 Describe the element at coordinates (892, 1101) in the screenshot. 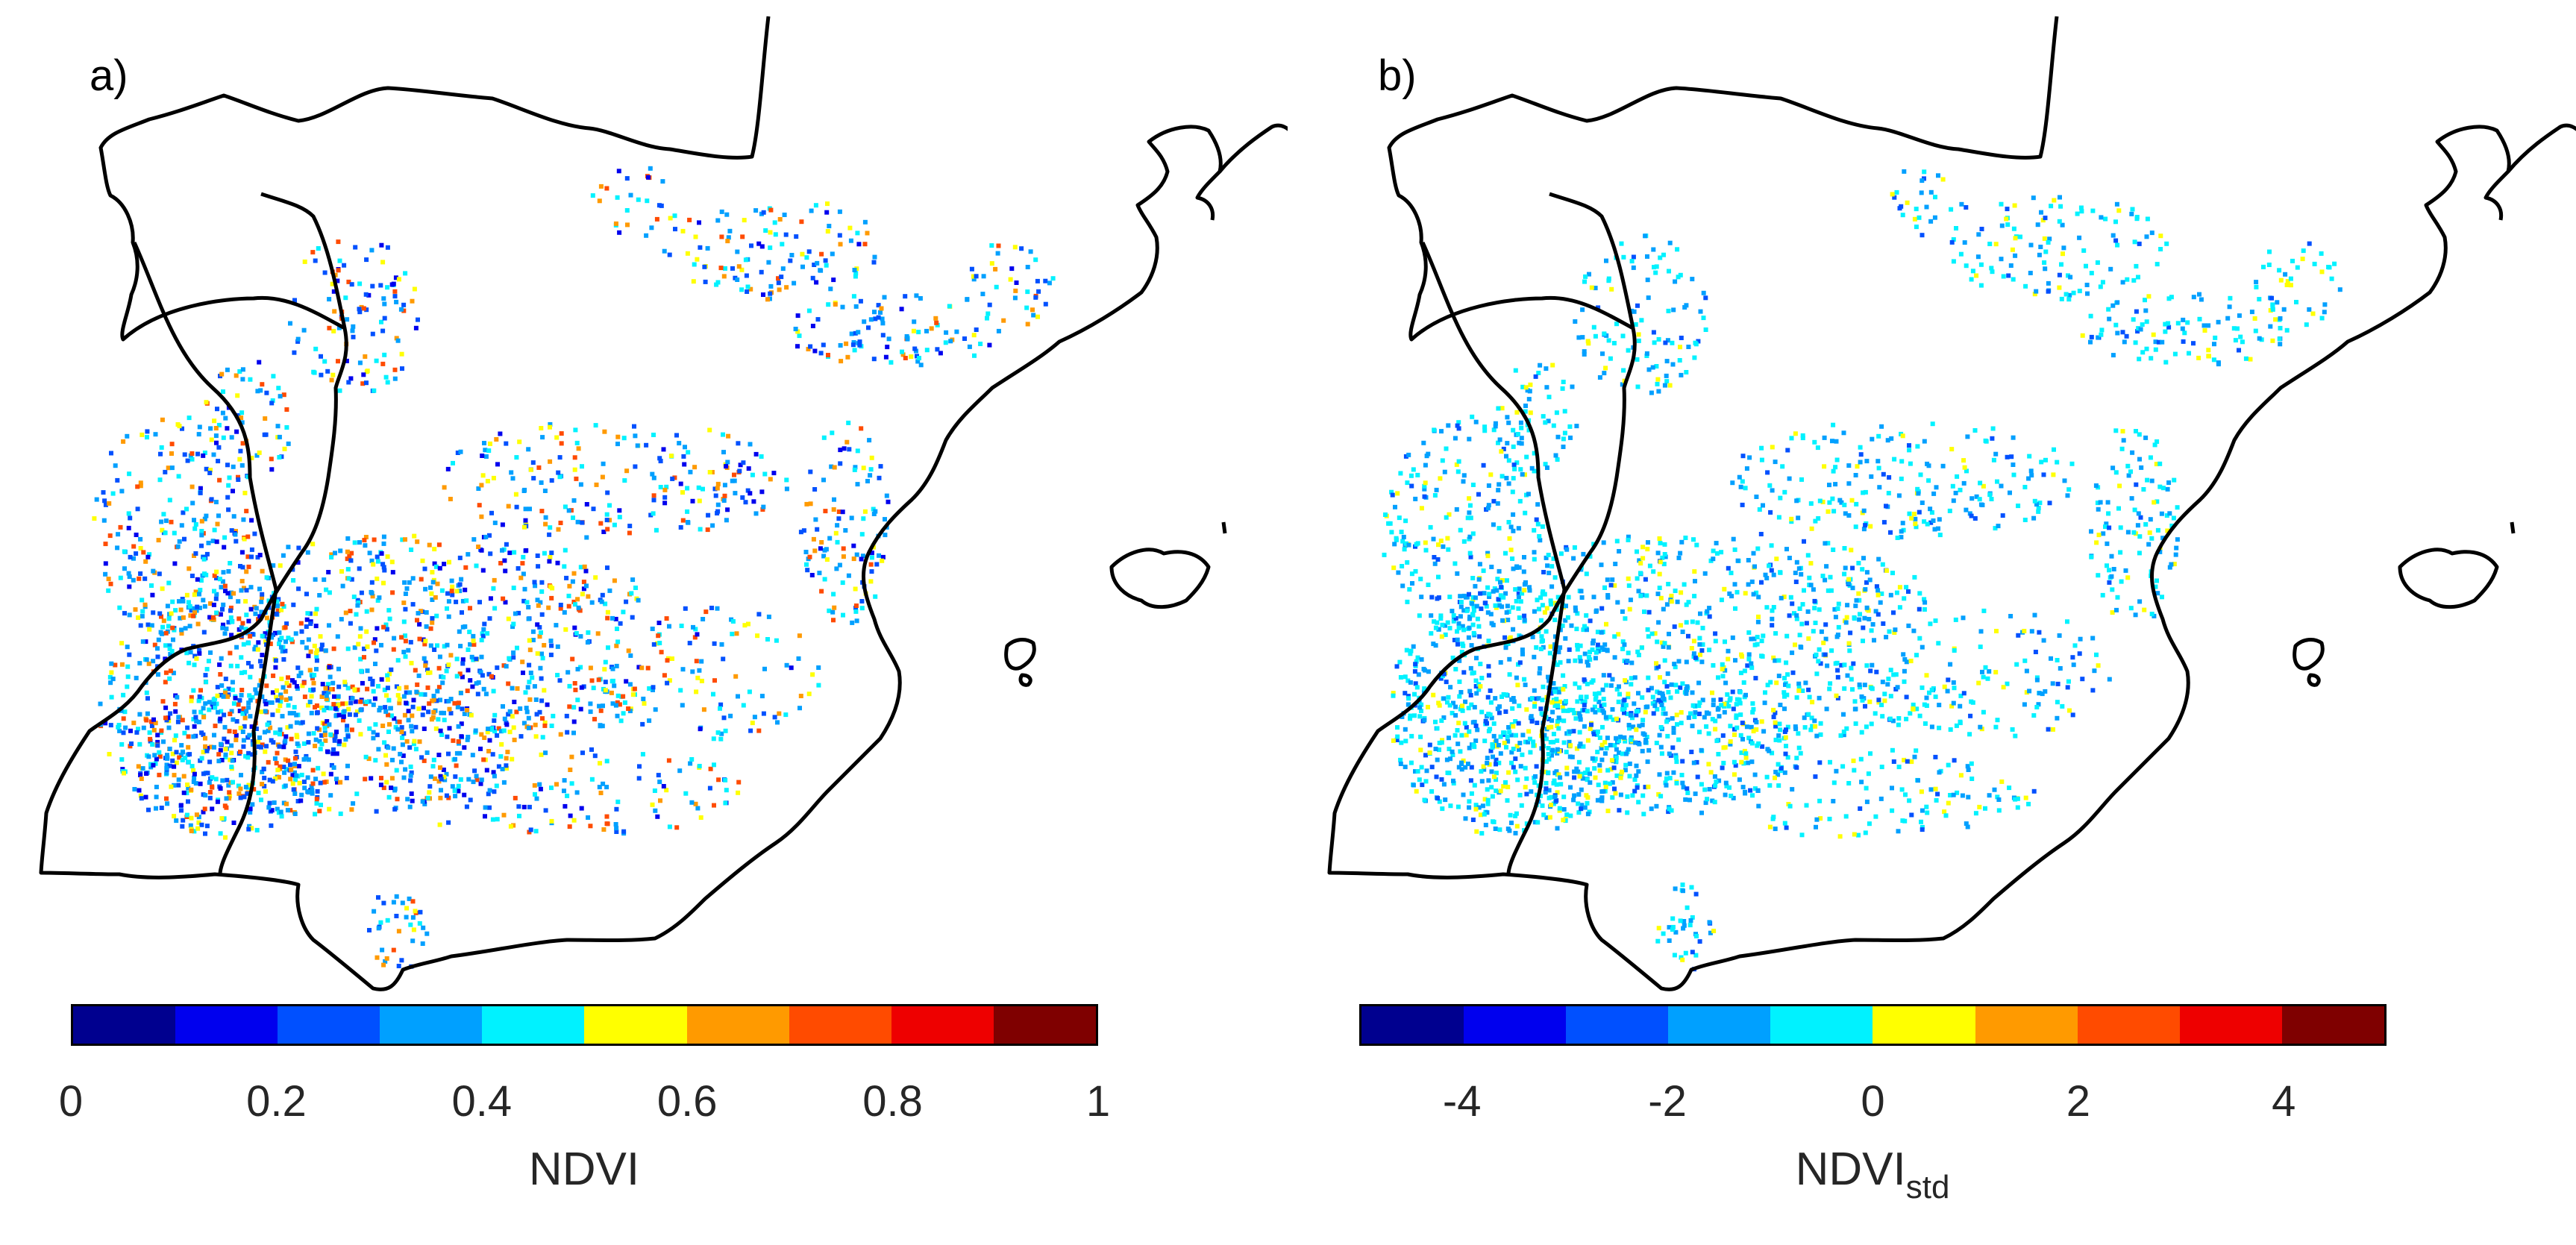

I see `colorbar-tick-label: 0.8` at that location.